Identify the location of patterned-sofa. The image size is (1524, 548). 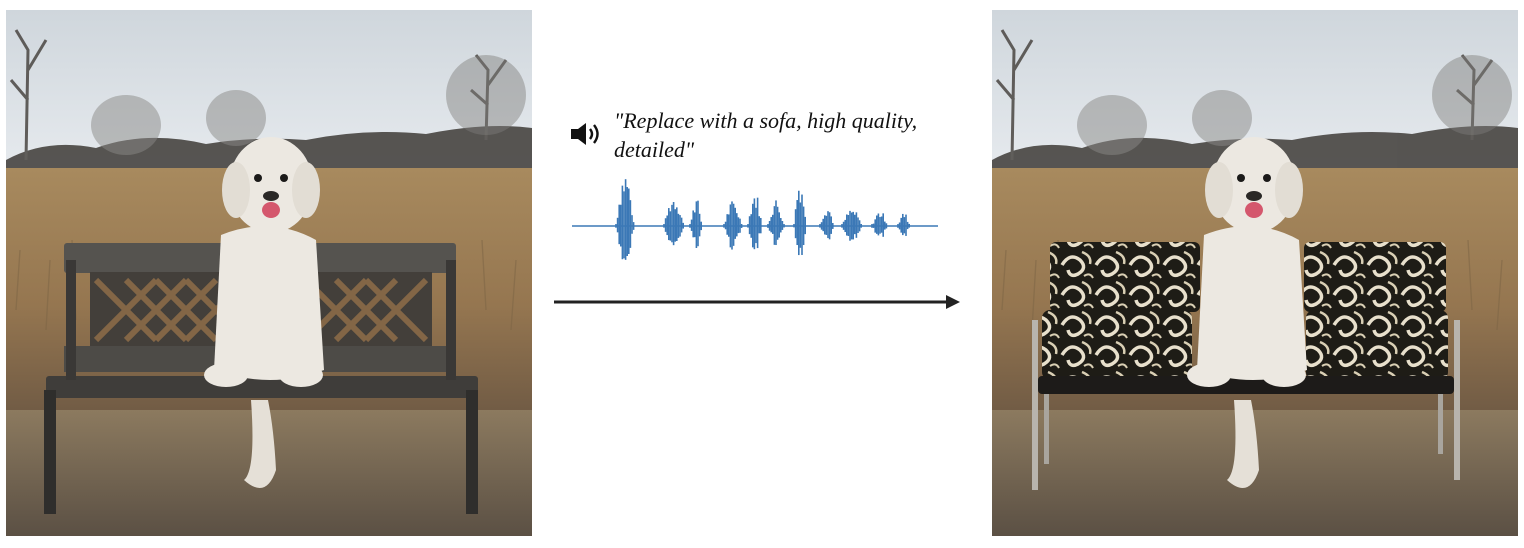
(1246, 366).